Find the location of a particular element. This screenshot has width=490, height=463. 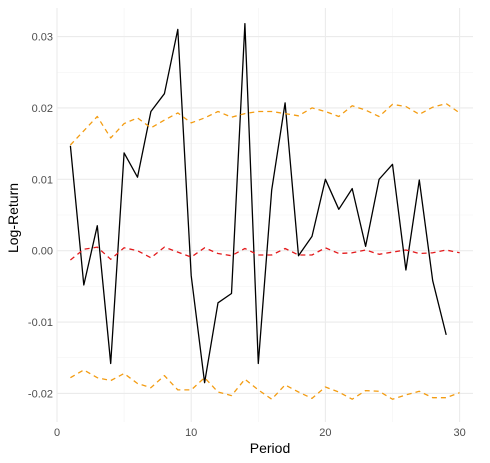

y-tick-label: 0.00 is located at coordinates (42, 252).